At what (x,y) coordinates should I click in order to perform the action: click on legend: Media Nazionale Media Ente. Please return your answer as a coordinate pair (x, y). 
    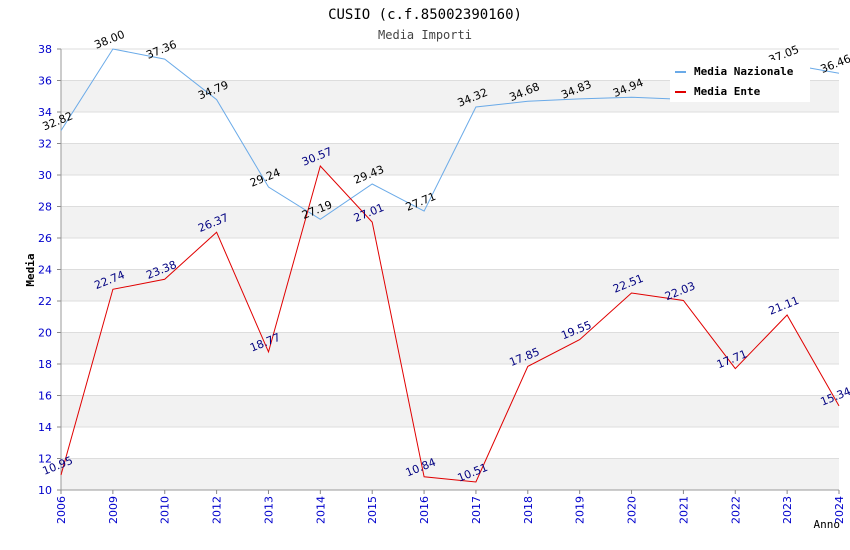
    Looking at the image, I should click on (740, 81).